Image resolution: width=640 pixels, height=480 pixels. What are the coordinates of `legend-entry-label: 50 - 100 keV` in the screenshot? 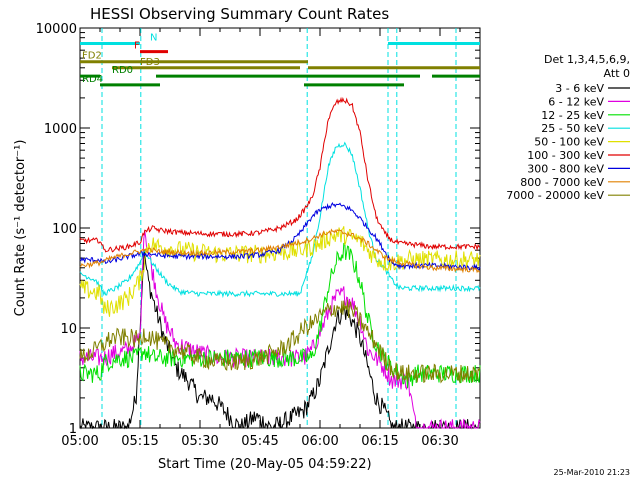 It's located at (569, 142).